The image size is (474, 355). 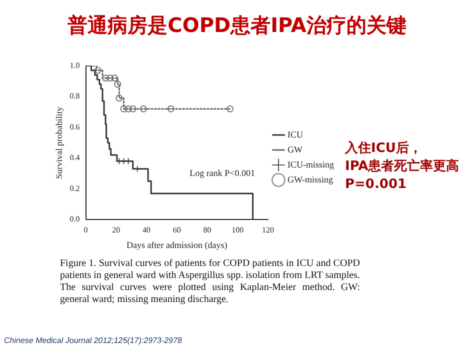 What do you see at coordinates (402, 167) in the screenshot?
I see `text: 入住ICU后， IPA患者死亡率更高 P=0.001` at bounding box center [402, 167].